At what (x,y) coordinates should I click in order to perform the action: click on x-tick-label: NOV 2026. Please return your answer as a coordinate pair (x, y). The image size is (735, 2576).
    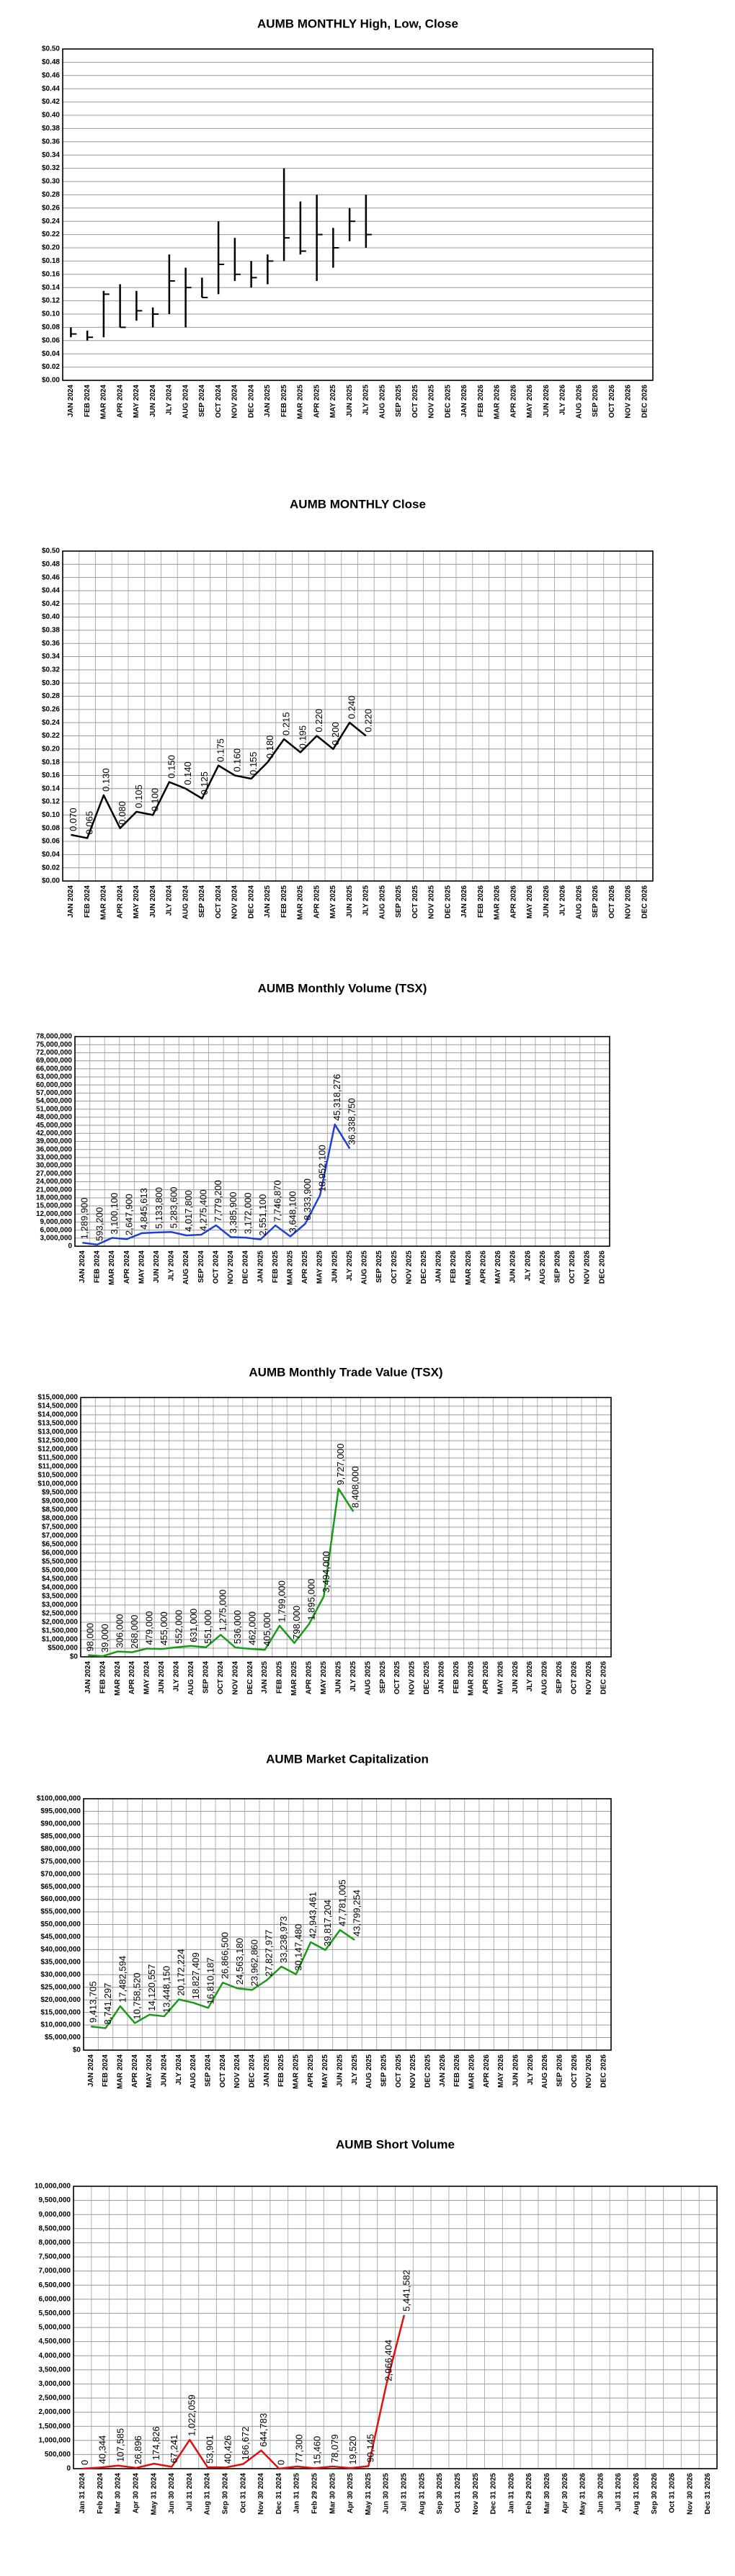
    Looking at the image, I should click on (629, 402).